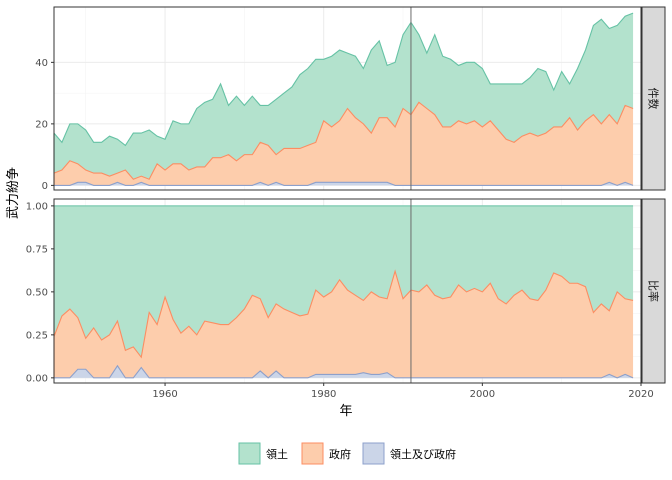  Describe the element at coordinates (37, 249) in the screenshot. I see `y-tick-label: 0.75` at that location.